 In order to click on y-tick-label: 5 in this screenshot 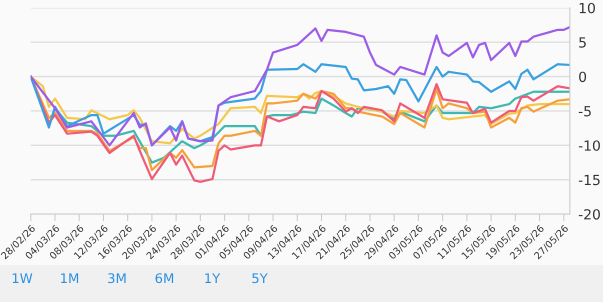, I will do `click(582, 42)`.